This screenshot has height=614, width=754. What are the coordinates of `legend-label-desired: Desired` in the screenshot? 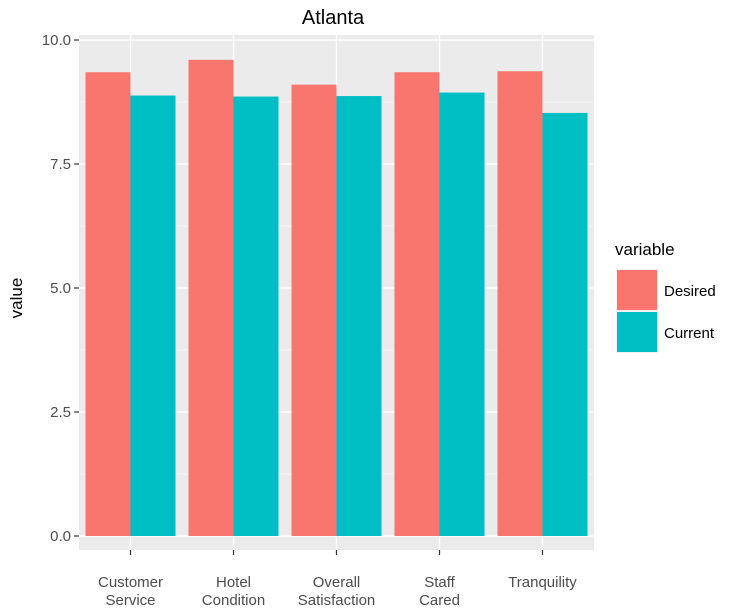 It's located at (690, 291).